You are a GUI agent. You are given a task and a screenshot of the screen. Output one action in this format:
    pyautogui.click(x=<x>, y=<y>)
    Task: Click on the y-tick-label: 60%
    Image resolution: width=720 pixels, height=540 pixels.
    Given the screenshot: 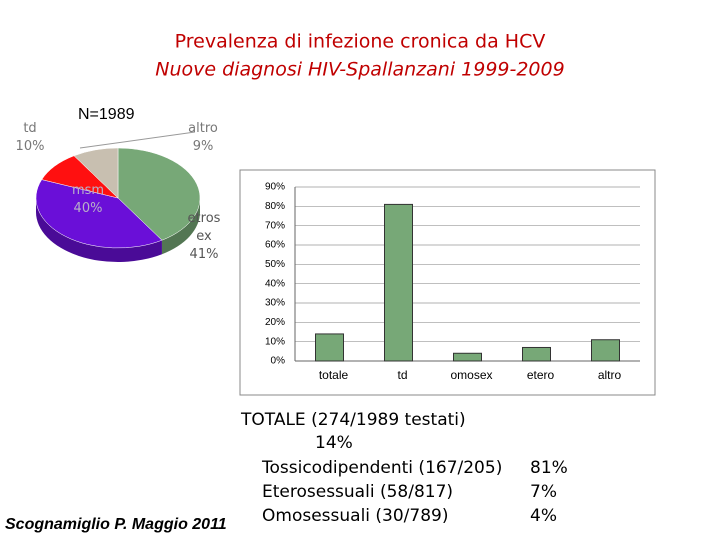 What is the action you would take?
    pyautogui.click(x=275, y=245)
    